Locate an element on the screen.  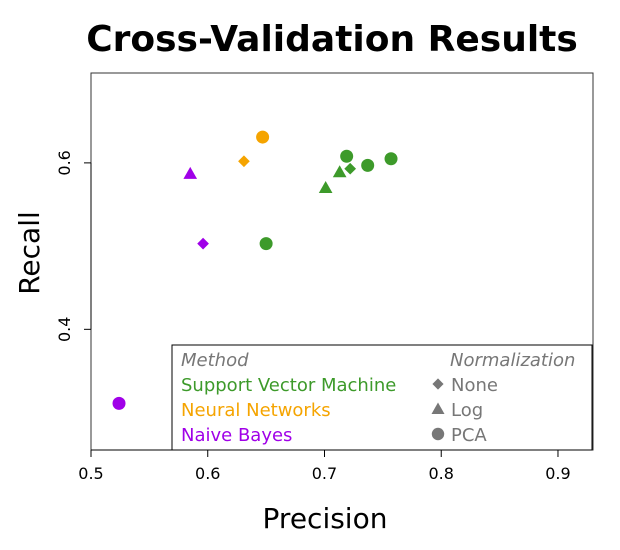
y-tick-label: 0.6 is located at coordinates (64, 162).